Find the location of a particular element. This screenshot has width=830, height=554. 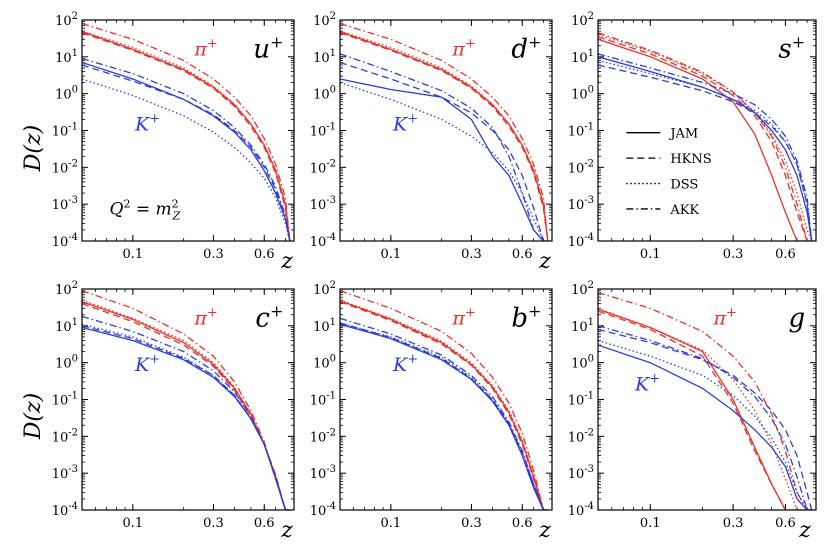

xlabel-panel-6: z is located at coordinates (804, 530).